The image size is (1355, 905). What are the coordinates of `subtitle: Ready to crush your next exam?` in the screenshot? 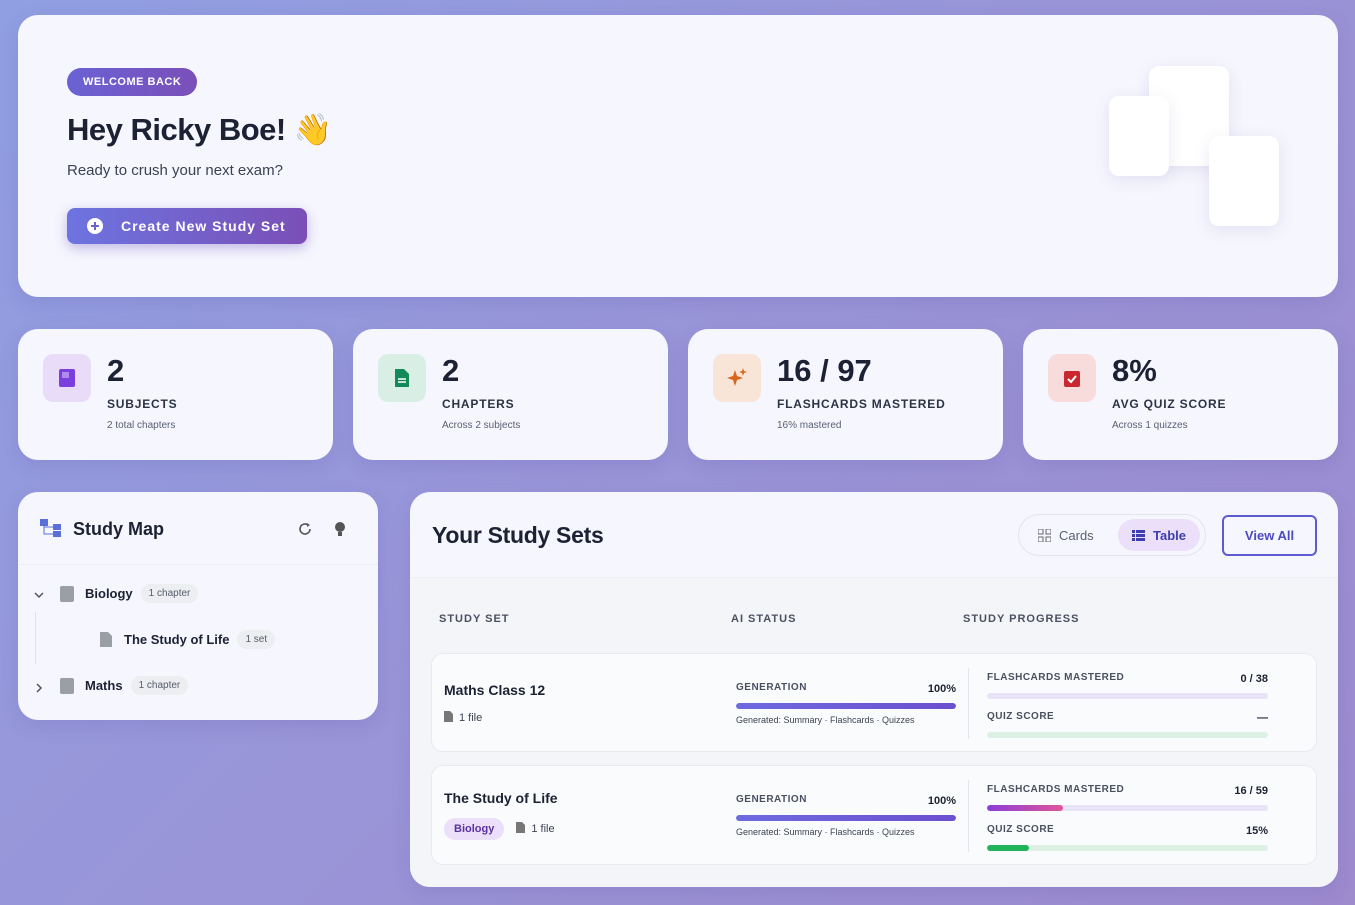 It's located at (175, 170).